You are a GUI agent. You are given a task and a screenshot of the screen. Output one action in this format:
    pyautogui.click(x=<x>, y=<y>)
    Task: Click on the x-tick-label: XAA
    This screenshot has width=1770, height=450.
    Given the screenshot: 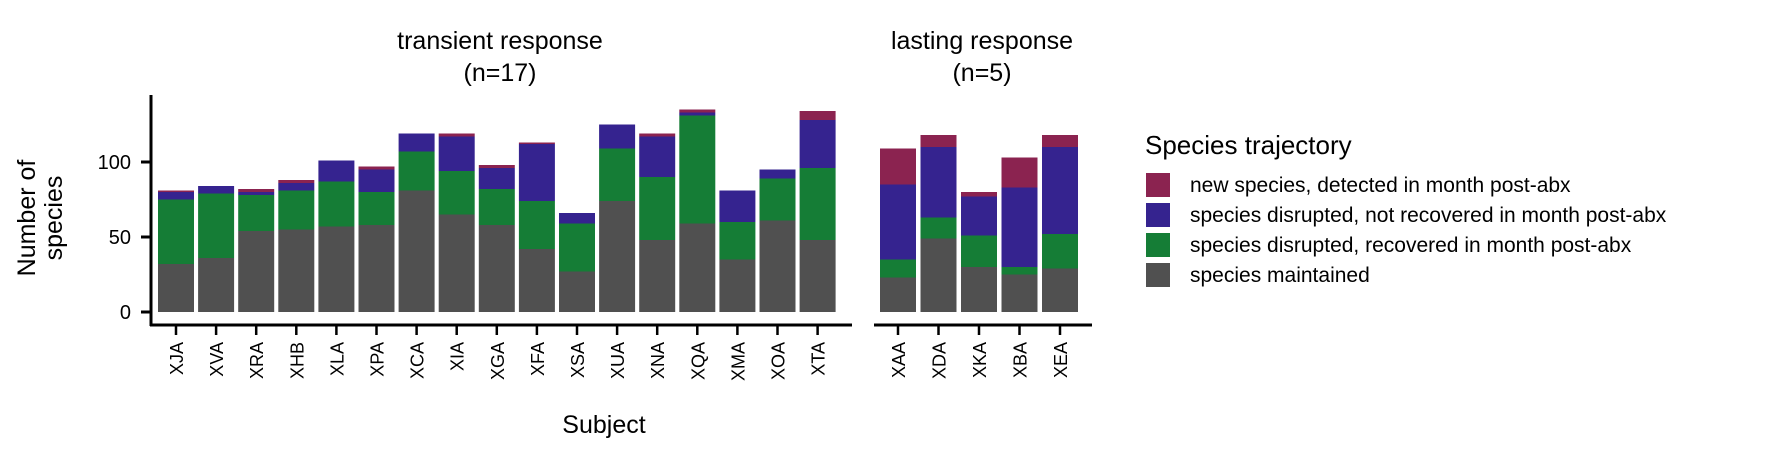 What is the action you would take?
    pyautogui.click(x=899, y=360)
    